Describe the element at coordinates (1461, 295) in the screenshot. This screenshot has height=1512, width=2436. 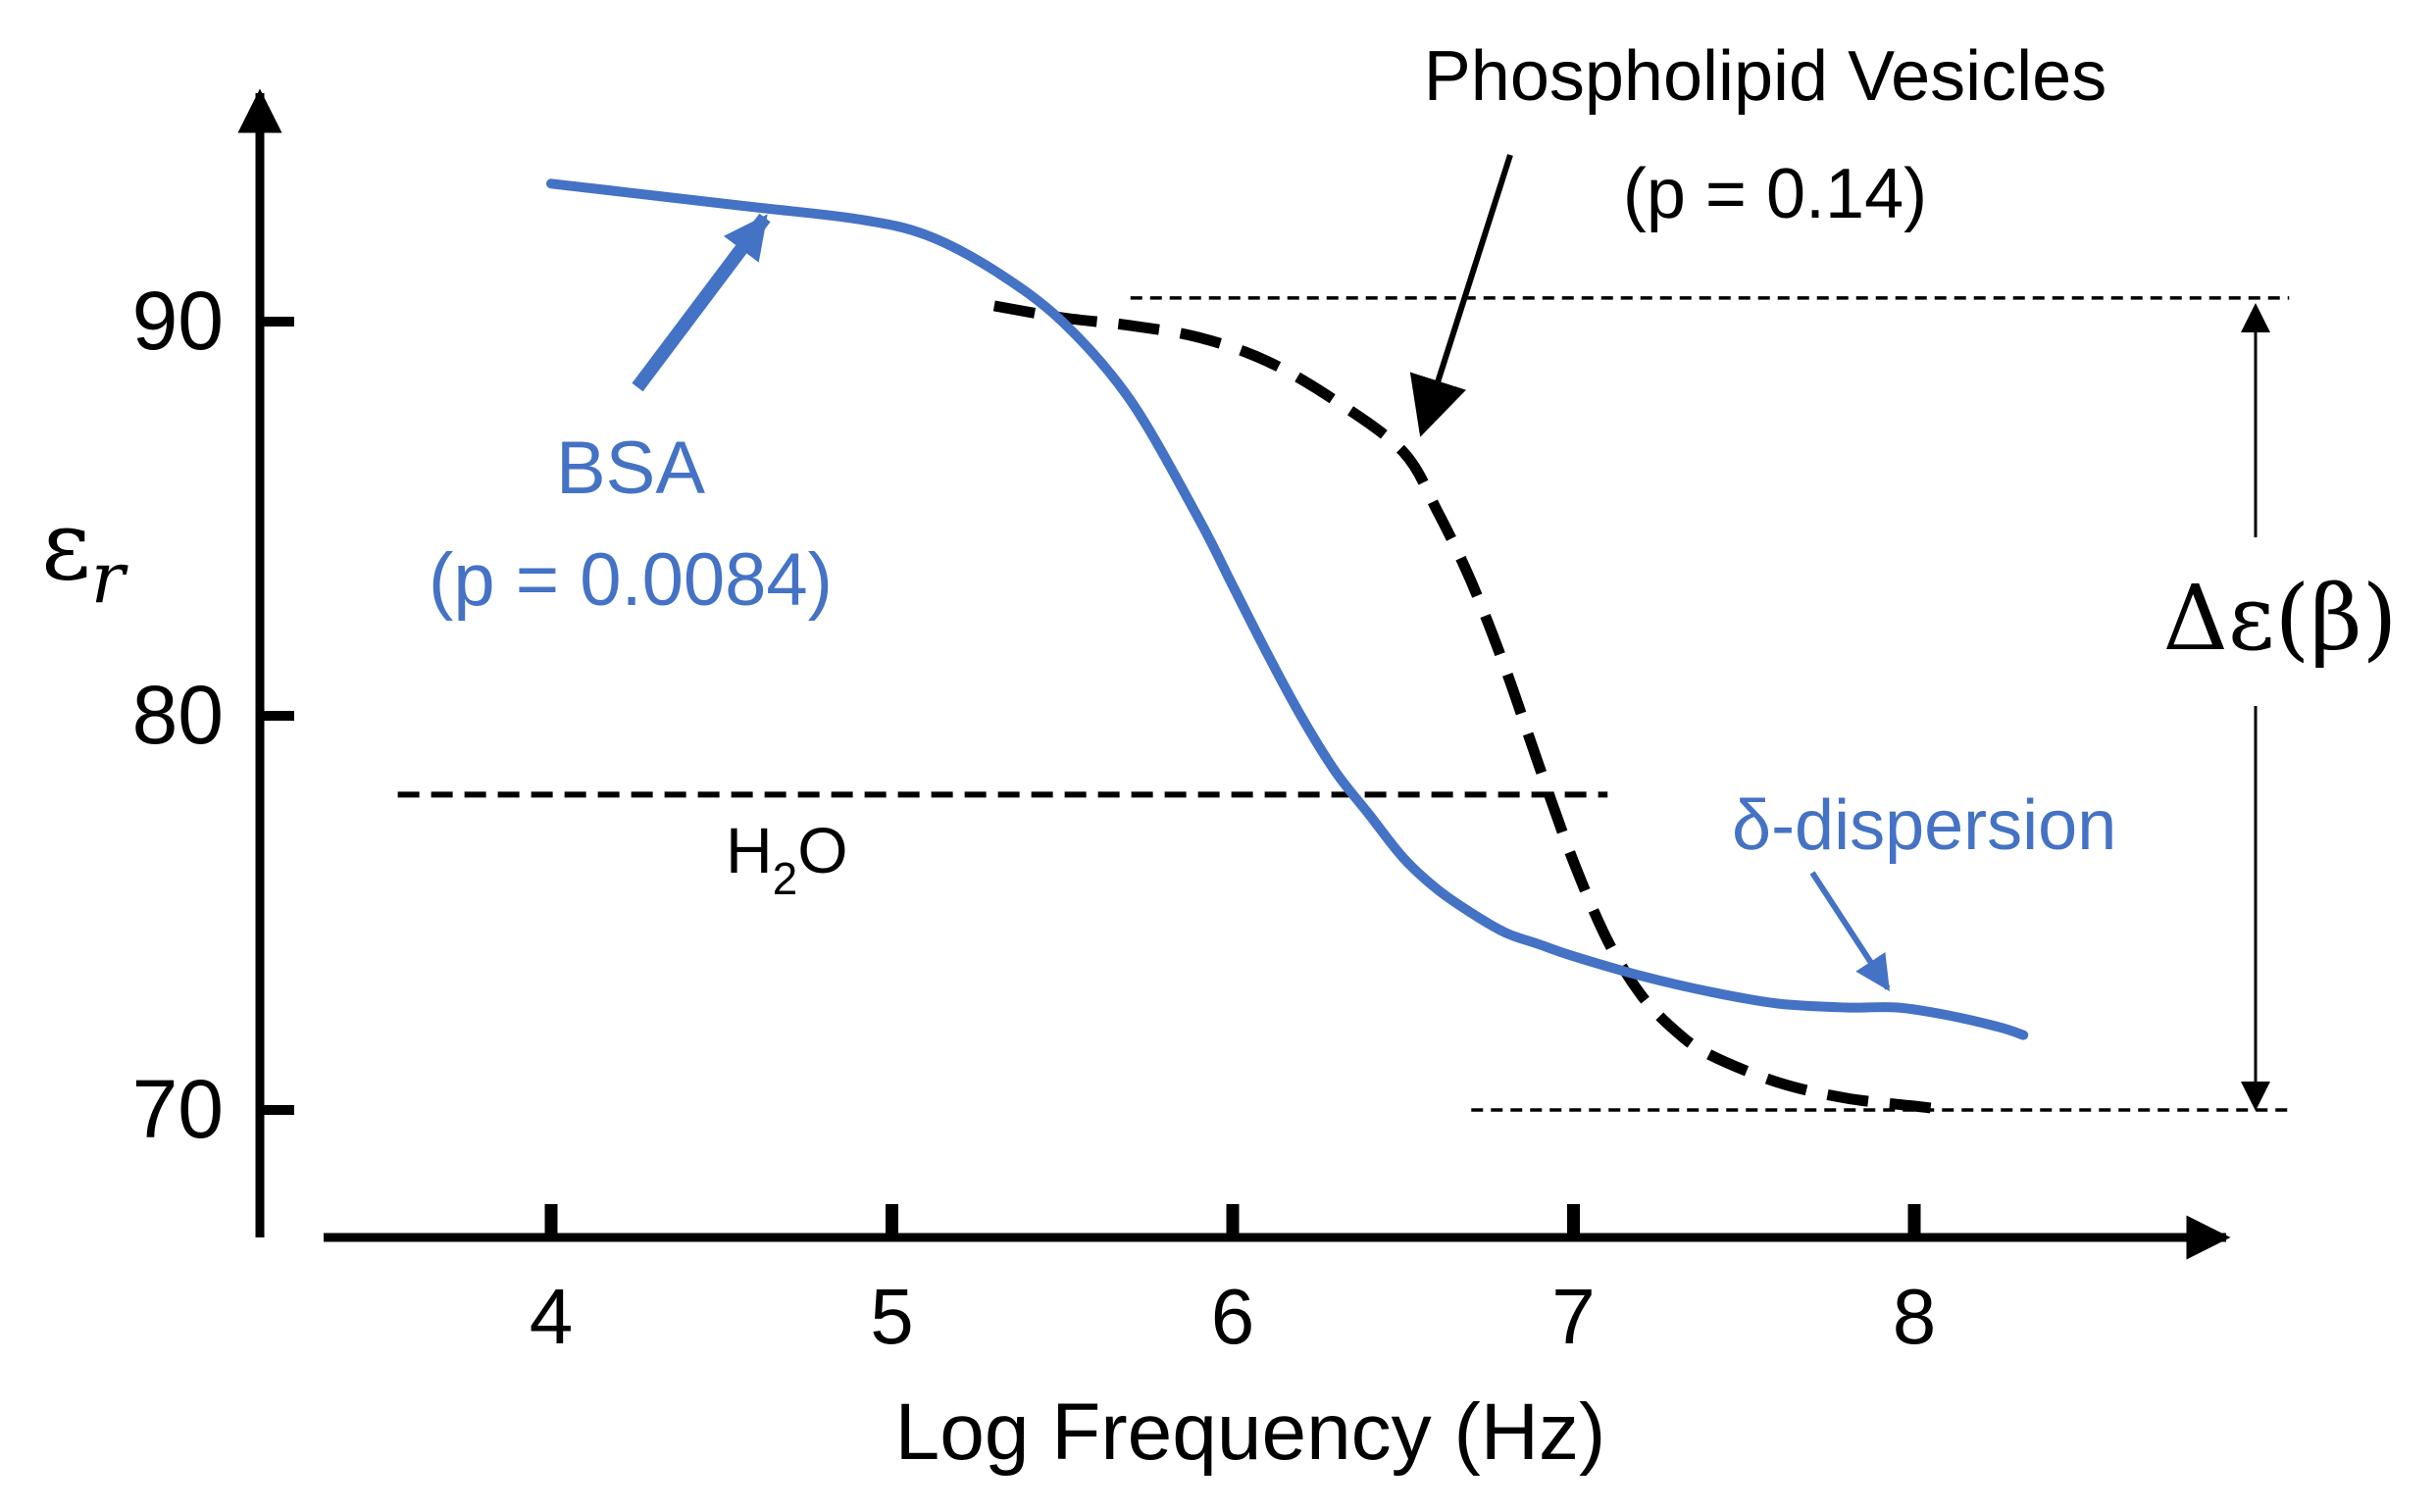
I see `pv-arrow` at that location.